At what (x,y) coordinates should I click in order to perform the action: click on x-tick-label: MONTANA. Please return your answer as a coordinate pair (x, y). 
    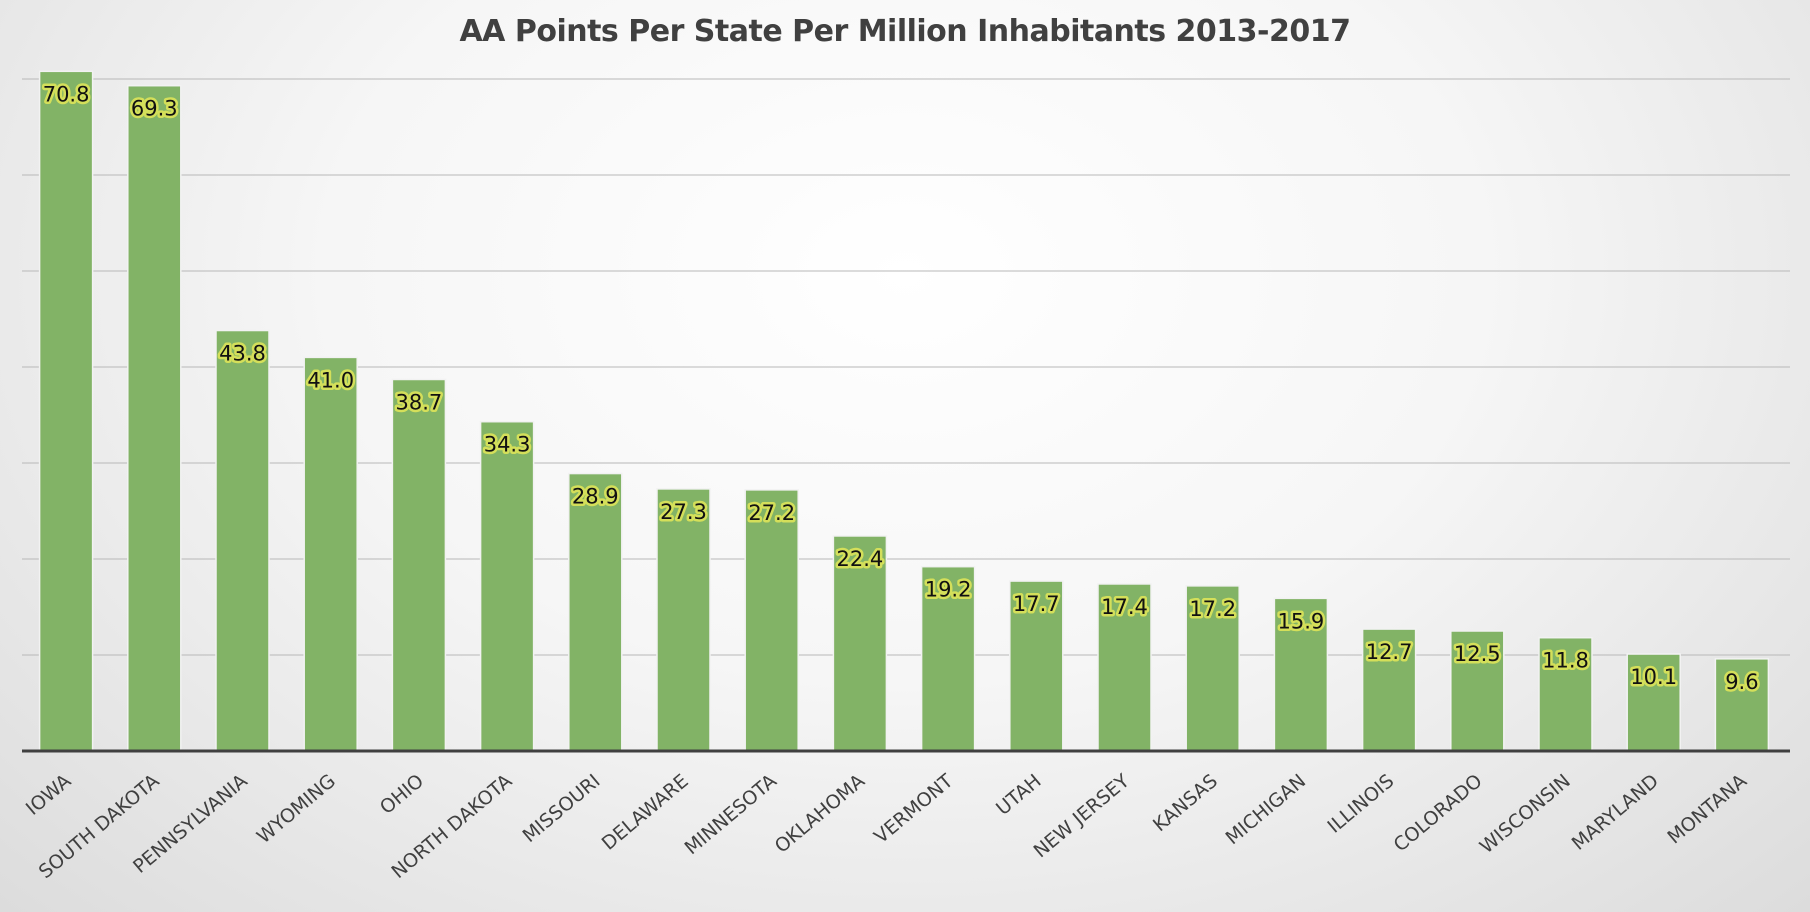
    Looking at the image, I should click on (1708, 809).